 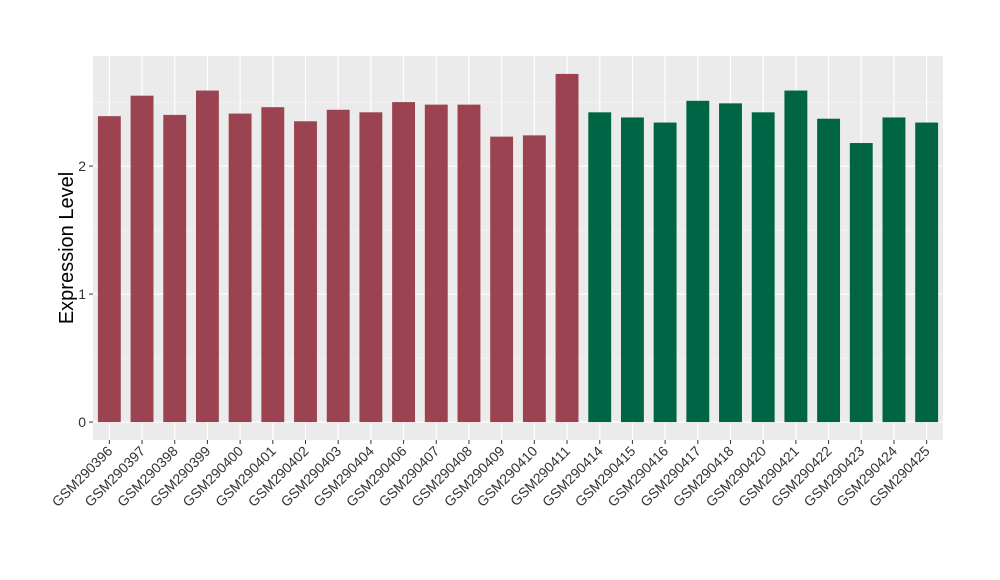 What do you see at coordinates (109, 269) in the screenshot?
I see `bar-GSM290396` at bounding box center [109, 269].